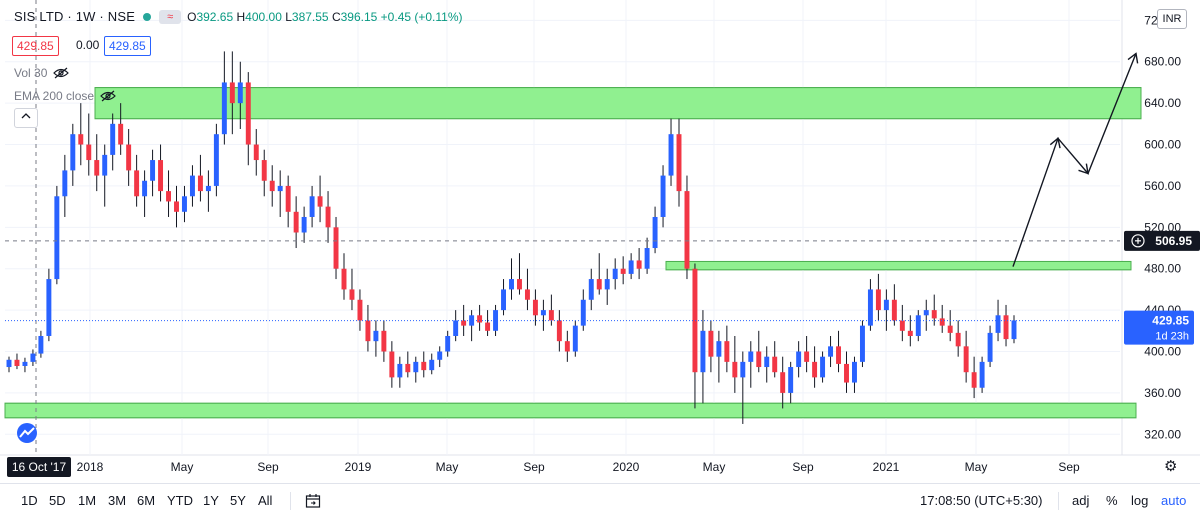 This screenshot has height=522, width=1200. I want to click on chart-settings-gear-icon: ⚙, so click(1171, 466).